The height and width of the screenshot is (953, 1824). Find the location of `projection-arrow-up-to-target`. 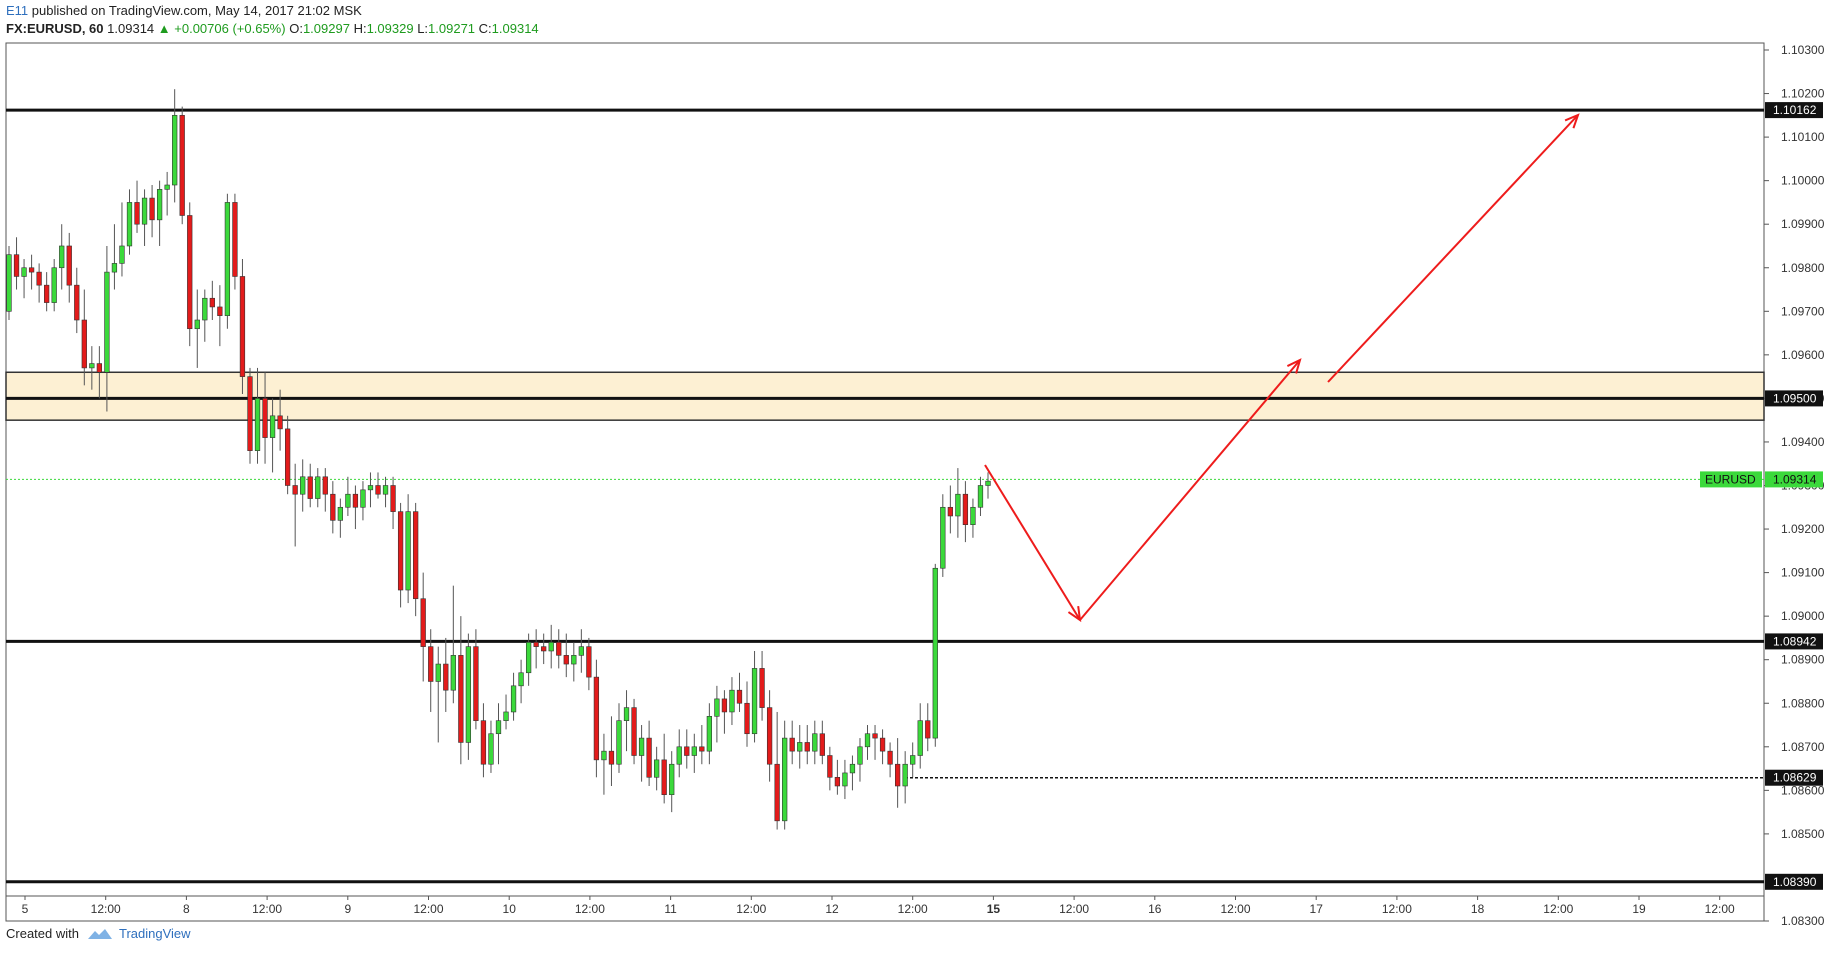

projection-arrow-up-to-target is located at coordinates (1453, 248).